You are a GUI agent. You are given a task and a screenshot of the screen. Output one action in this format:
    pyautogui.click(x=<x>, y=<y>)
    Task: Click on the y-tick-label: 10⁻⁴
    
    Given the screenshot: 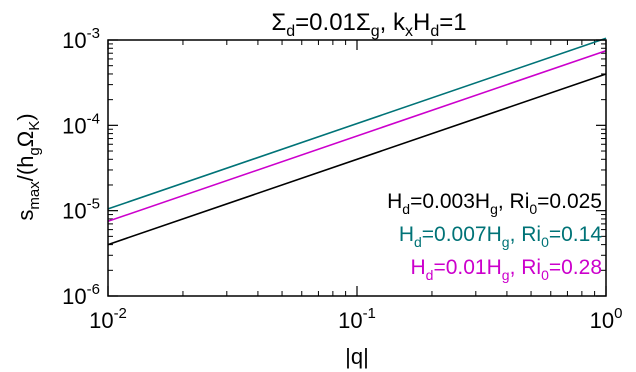 What is the action you would take?
    pyautogui.click(x=81, y=124)
    